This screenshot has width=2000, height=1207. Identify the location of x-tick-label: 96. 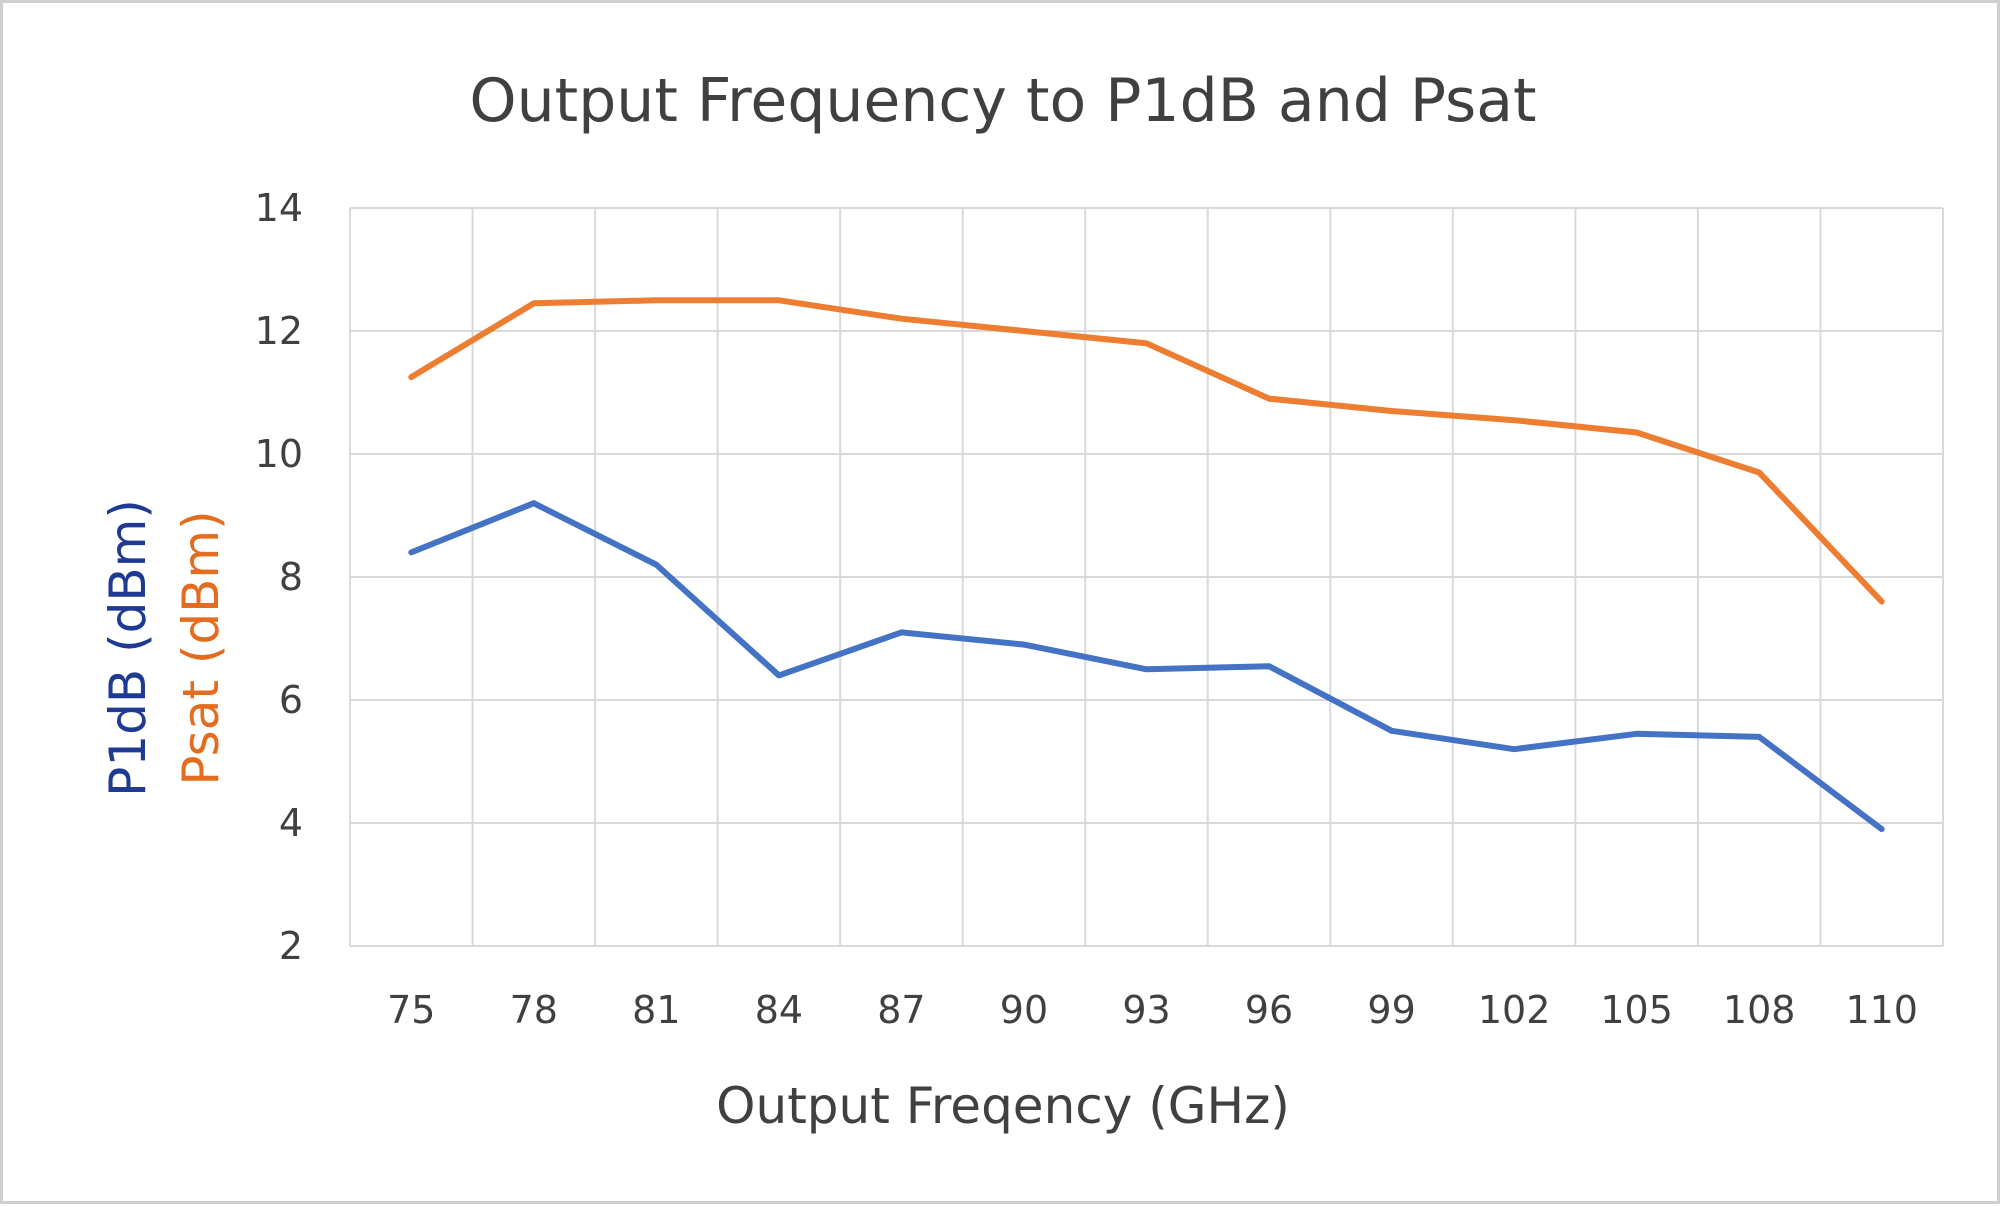
(1269, 1010).